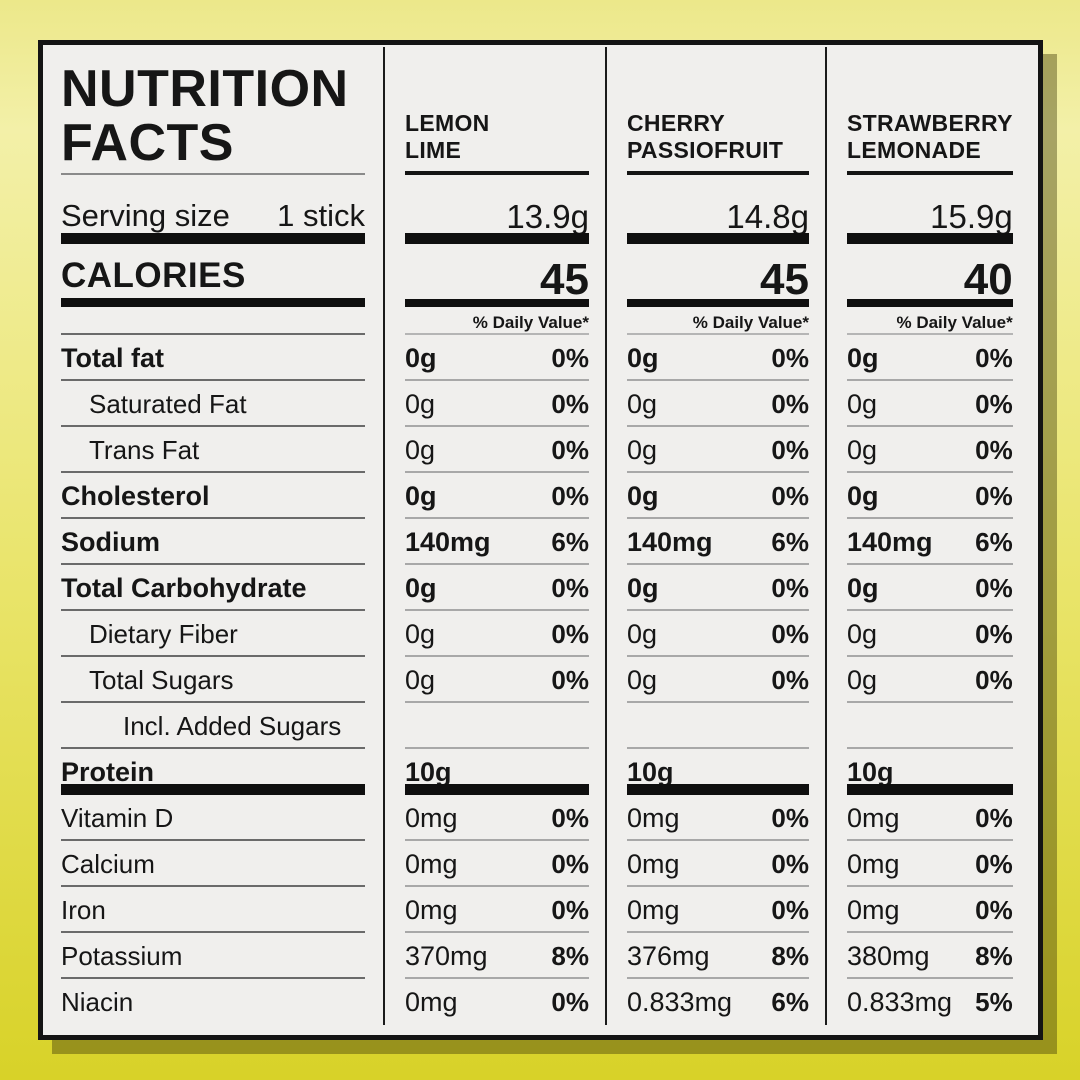  What do you see at coordinates (145, 215) in the screenshot?
I see `serving-size-label: Serving size` at bounding box center [145, 215].